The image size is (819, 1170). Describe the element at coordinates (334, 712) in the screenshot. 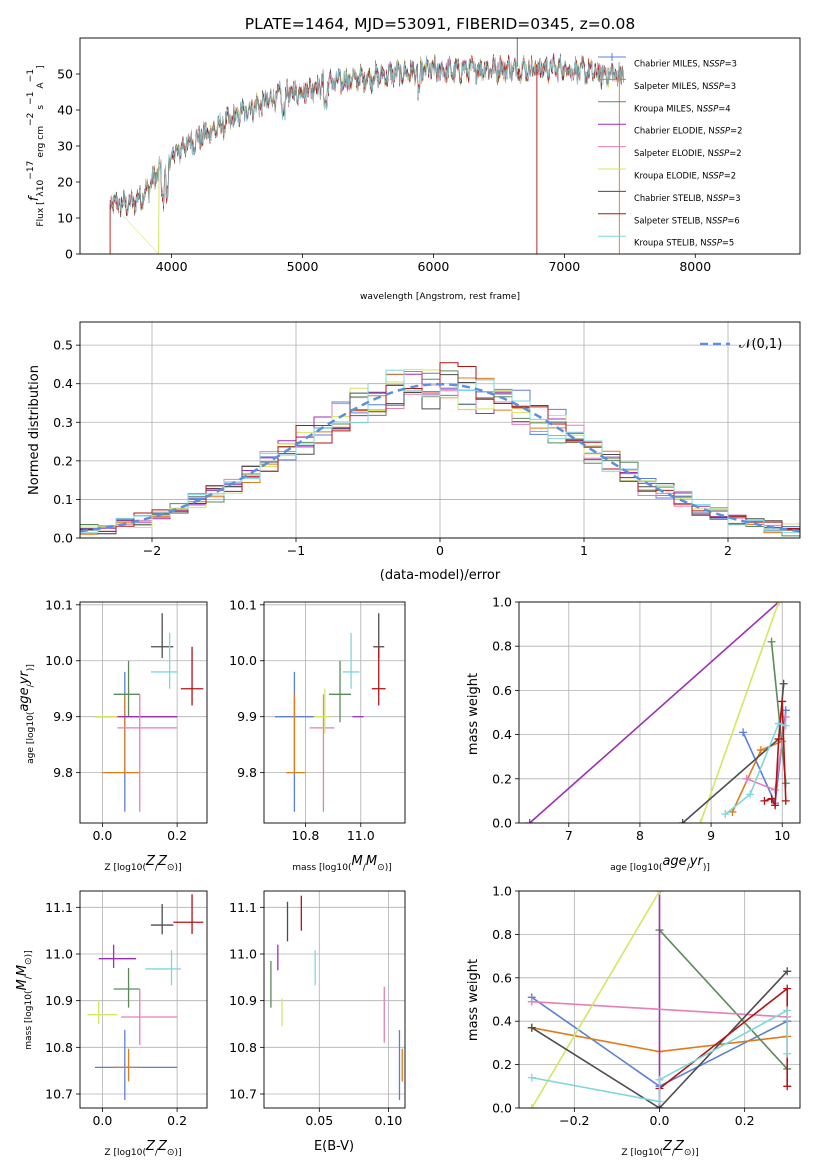

I see `age-vs-mass-frame` at that location.